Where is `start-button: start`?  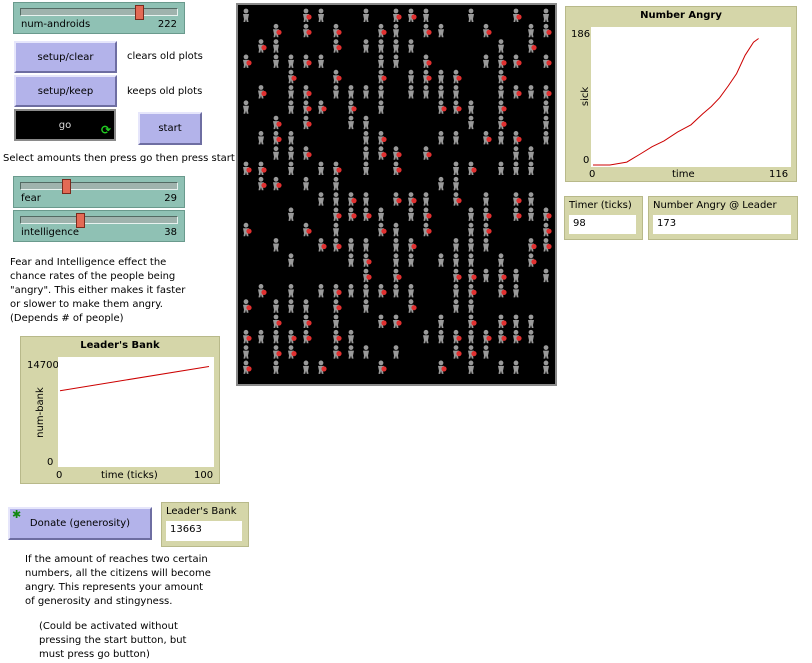 start-button: start is located at coordinates (170, 128).